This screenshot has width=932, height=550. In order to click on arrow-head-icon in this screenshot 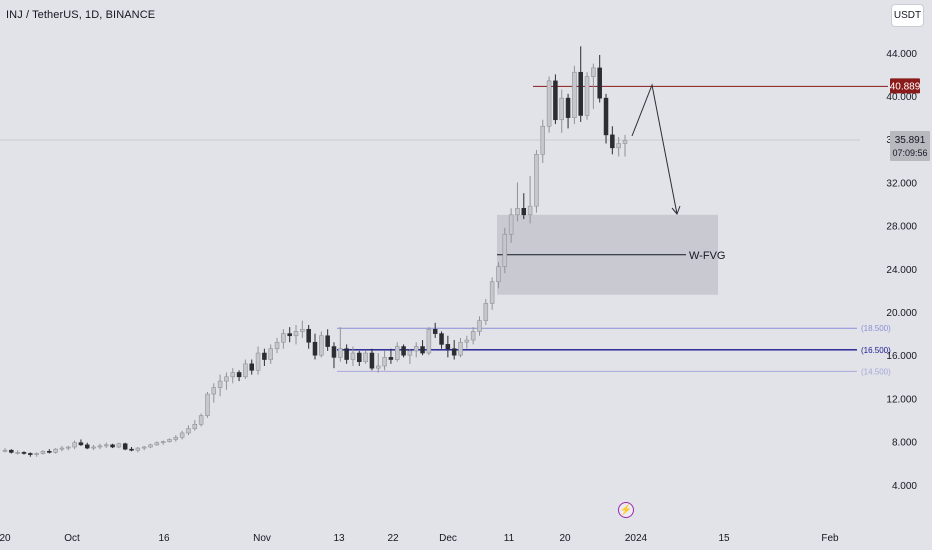, I will do `click(676, 210)`.